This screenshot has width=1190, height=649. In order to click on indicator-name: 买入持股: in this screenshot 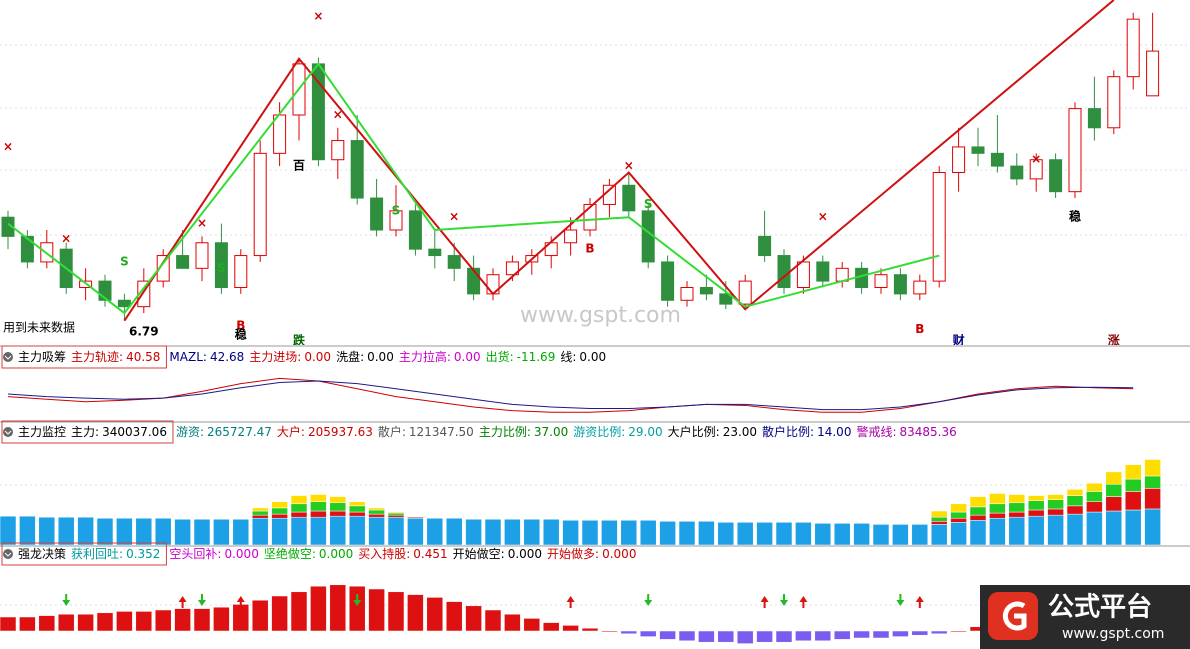, I will do `click(384, 553)`.